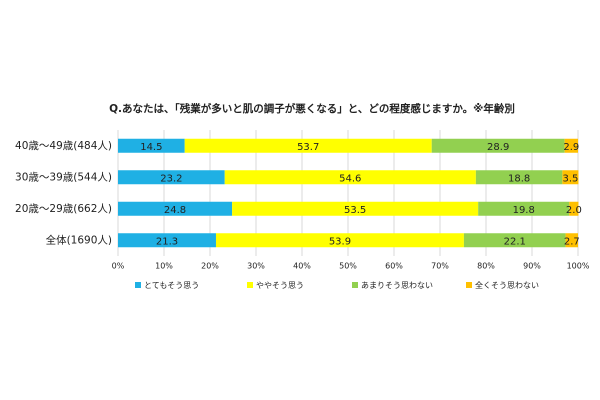 The image size is (600, 400). I want to click on data-label: 28.9, so click(498, 147).